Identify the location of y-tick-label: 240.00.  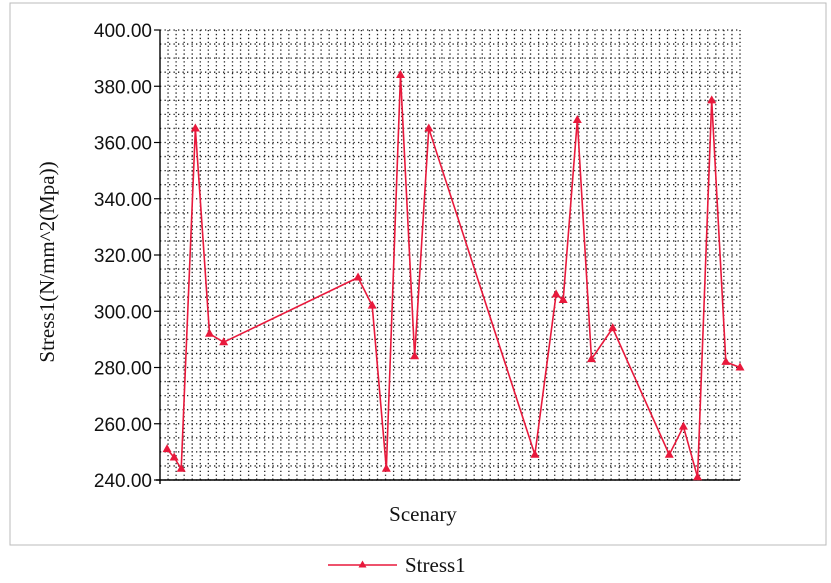
(123, 481).